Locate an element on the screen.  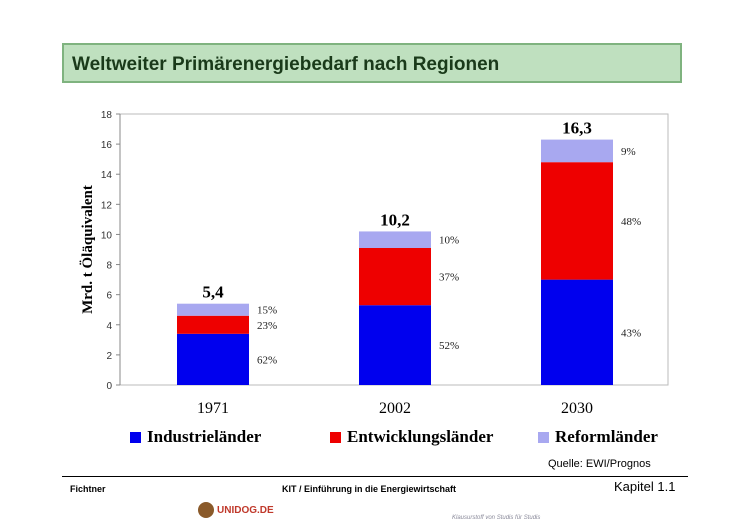
pct-label-2030-0: 43% is located at coordinates (631, 333).